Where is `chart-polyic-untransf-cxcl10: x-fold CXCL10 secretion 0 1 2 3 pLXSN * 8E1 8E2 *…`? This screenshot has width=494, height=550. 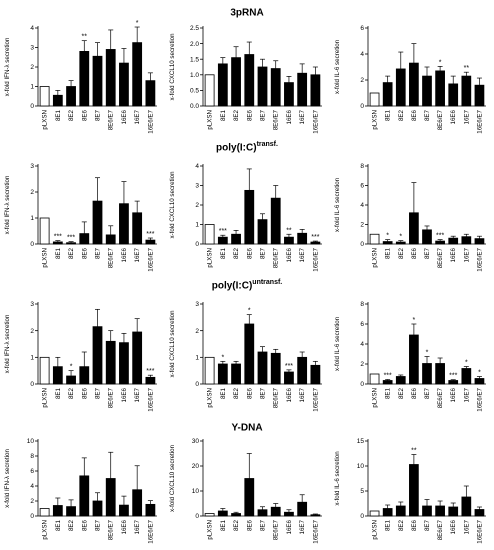
chart-polyic-untransf-cxcl10: x-fold CXCL10 secretion 0 1 2 3 pLXSN * 8E1 8E2 *… is located at coordinates (245, 356).